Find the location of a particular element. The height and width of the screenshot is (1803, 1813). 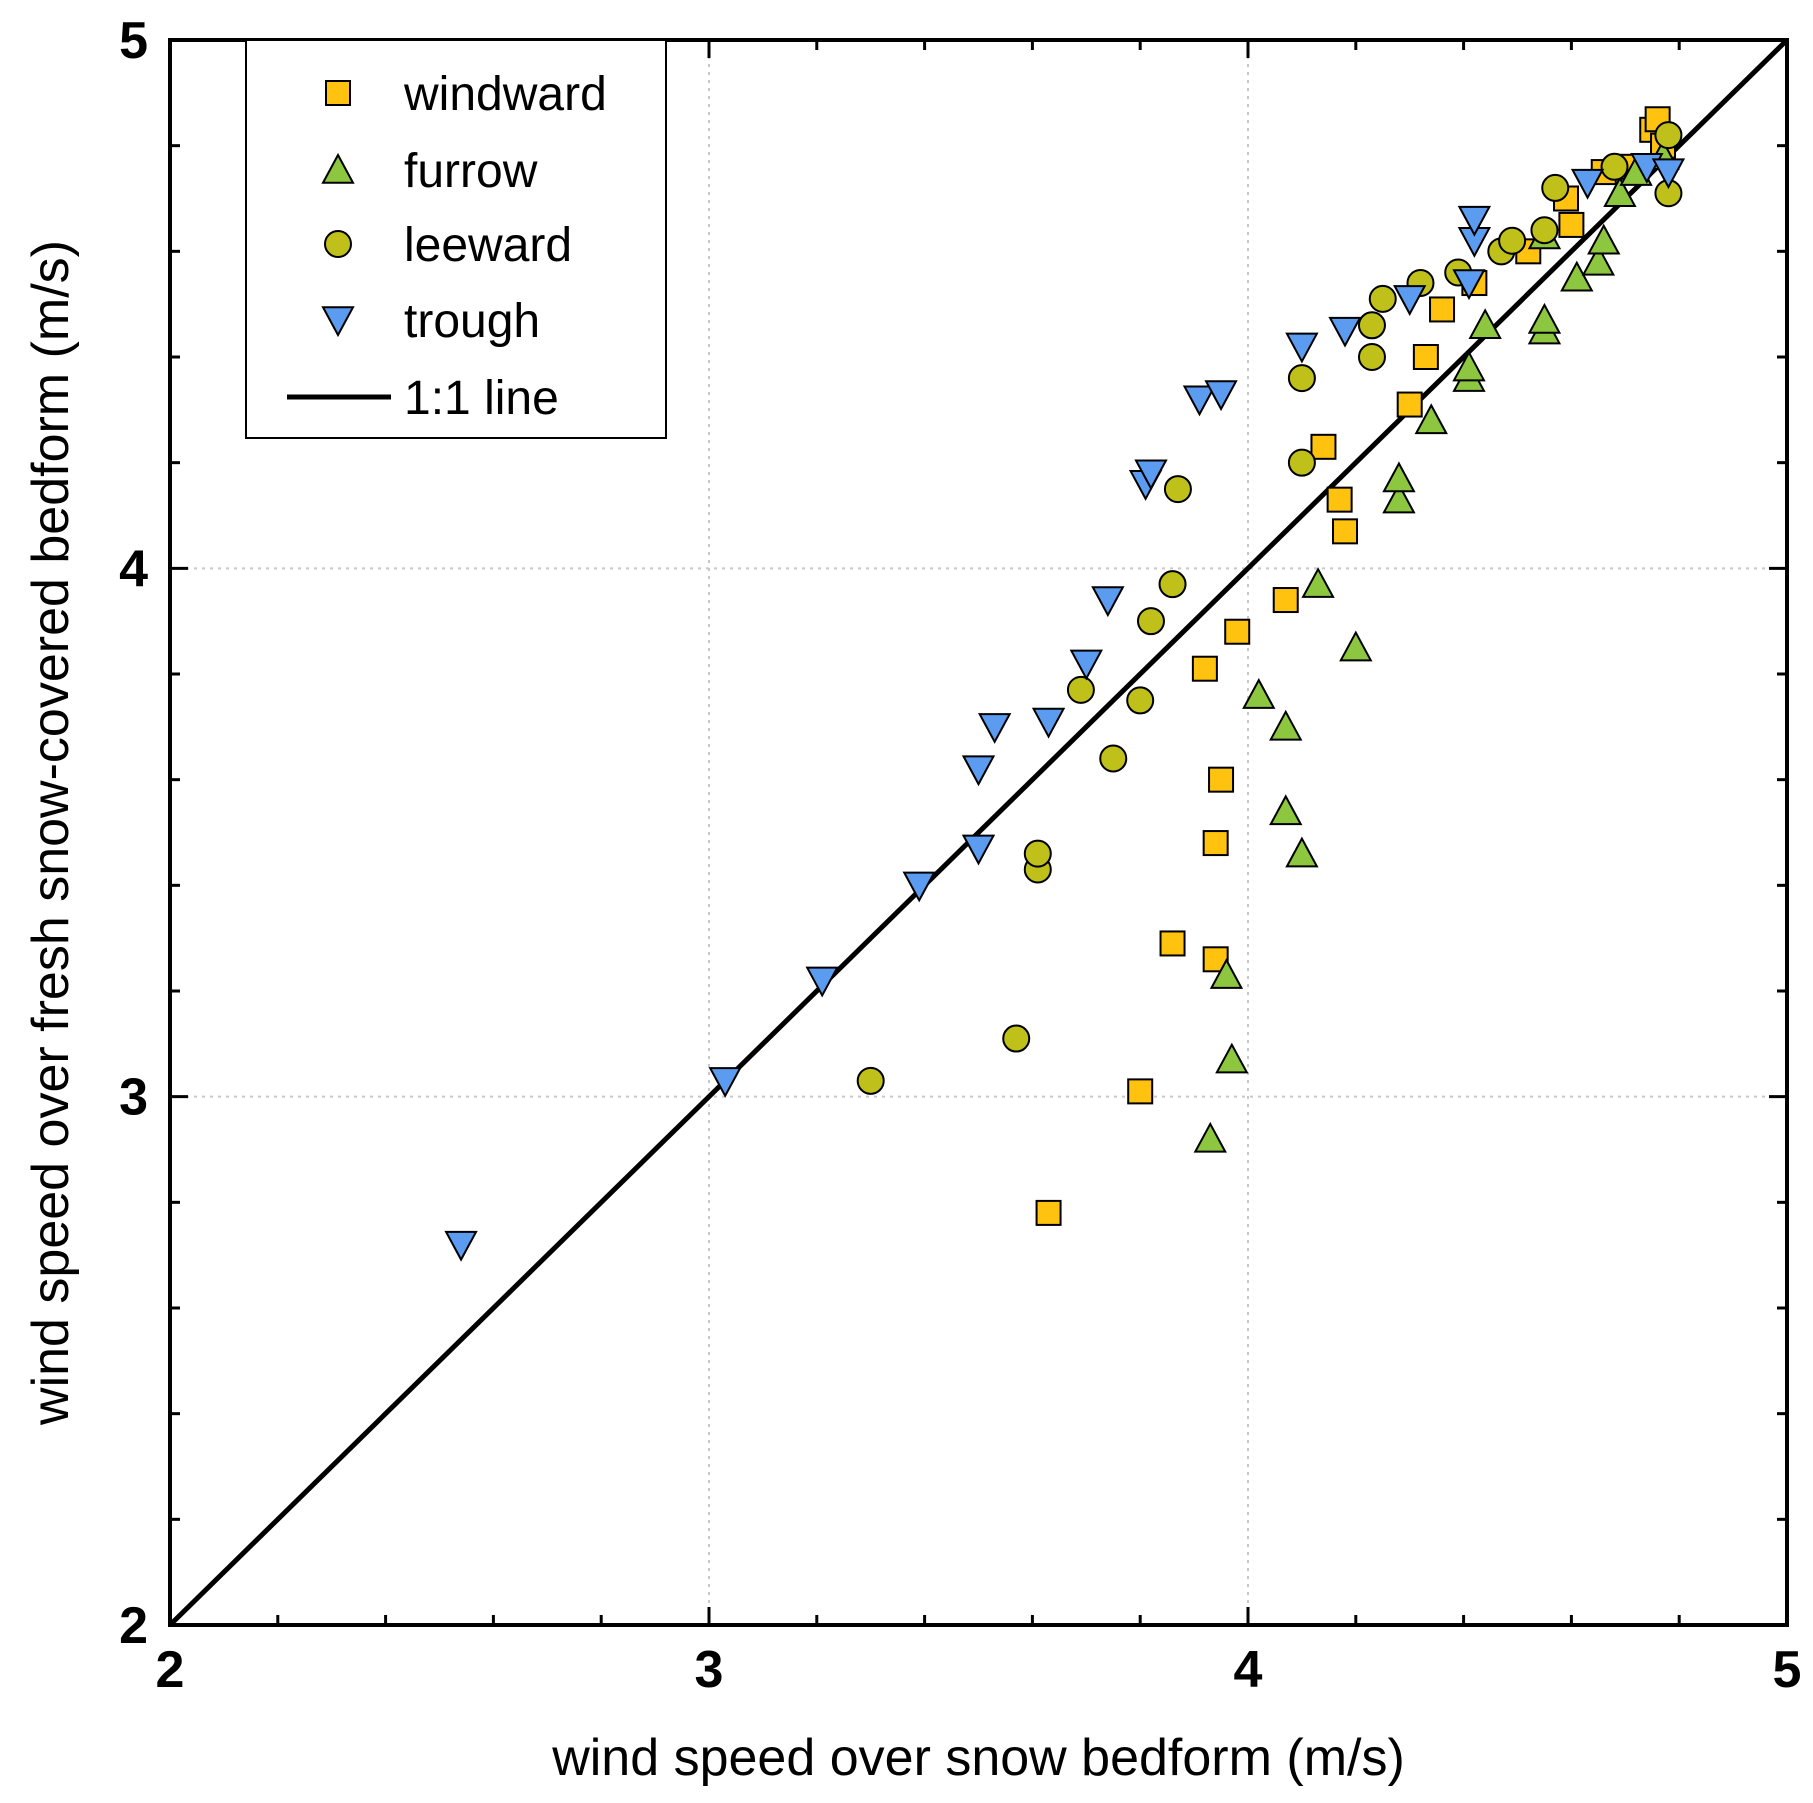

legend-item-windward: windward is located at coordinates (466, 94).